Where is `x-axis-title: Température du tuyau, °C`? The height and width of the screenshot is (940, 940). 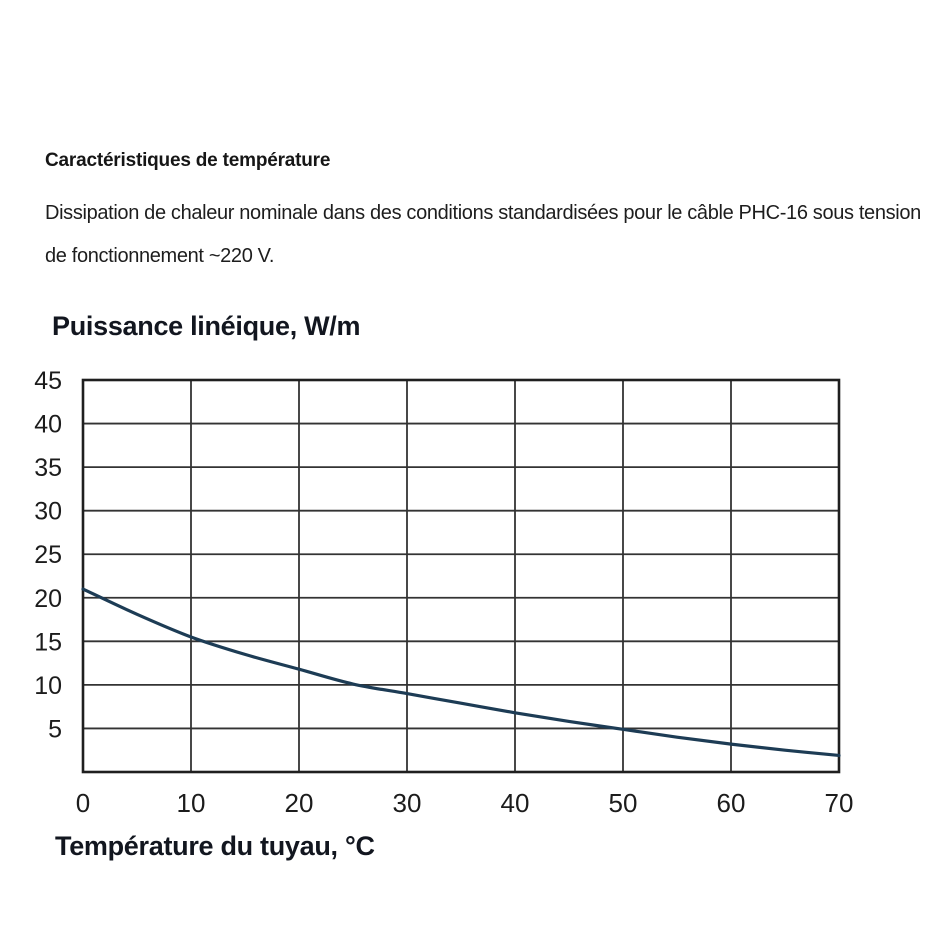
x-axis-title: Température du tuyau, °C is located at coordinates (215, 846).